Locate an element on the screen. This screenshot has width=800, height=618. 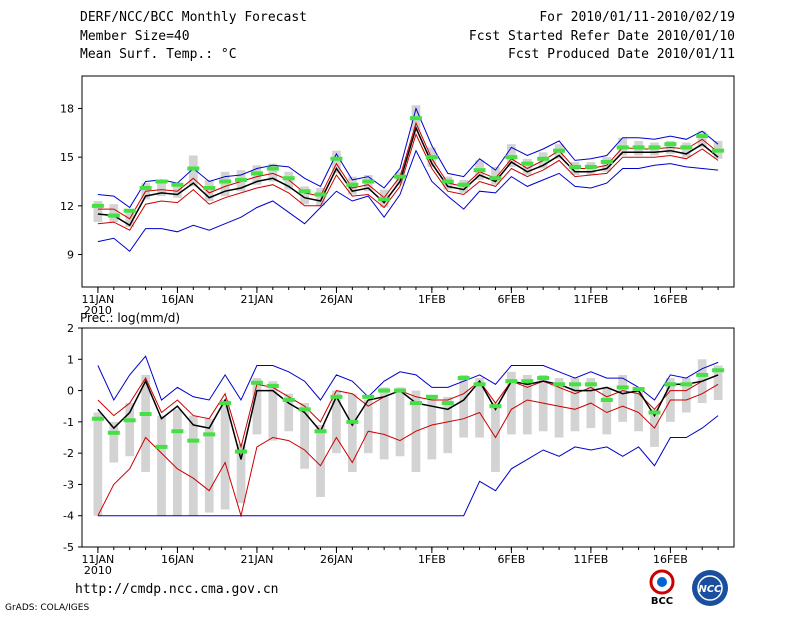
x-tick-label: 16JAN is located at coordinates (177, 559).